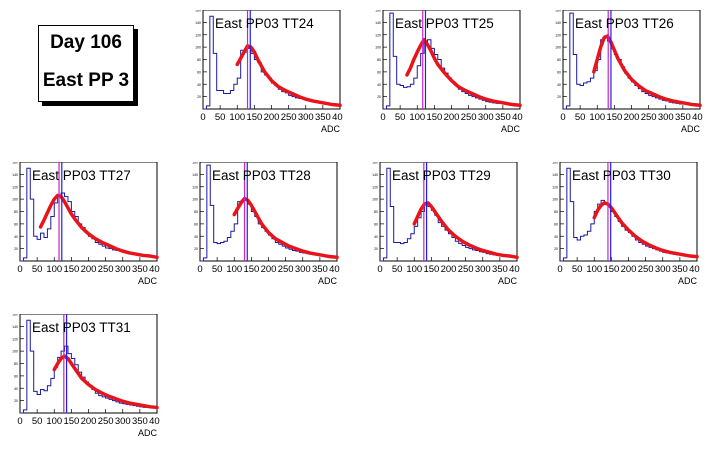  Describe the element at coordinates (621, 175) in the screenshot. I see `panel-title: East PP03 TT30` at that location.